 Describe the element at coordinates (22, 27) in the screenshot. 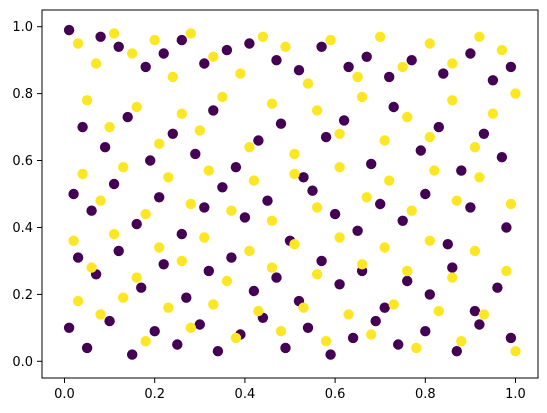

I see `y-tick-label-5: 1.0` at that location.